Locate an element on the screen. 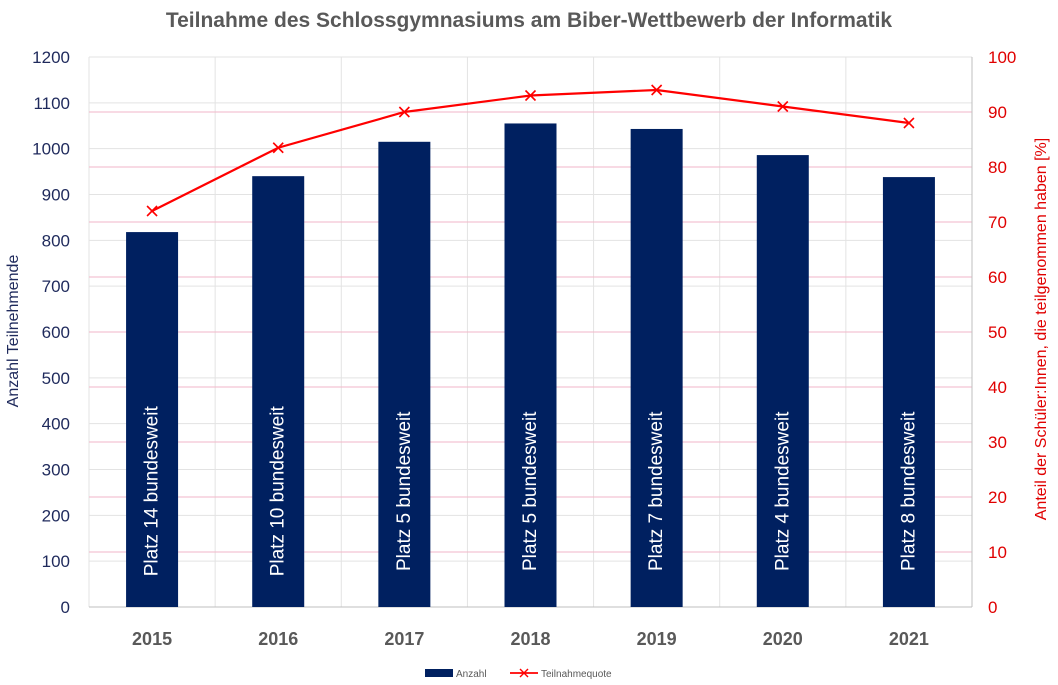  y-tick-label: 500 is located at coordinates (56, 378).